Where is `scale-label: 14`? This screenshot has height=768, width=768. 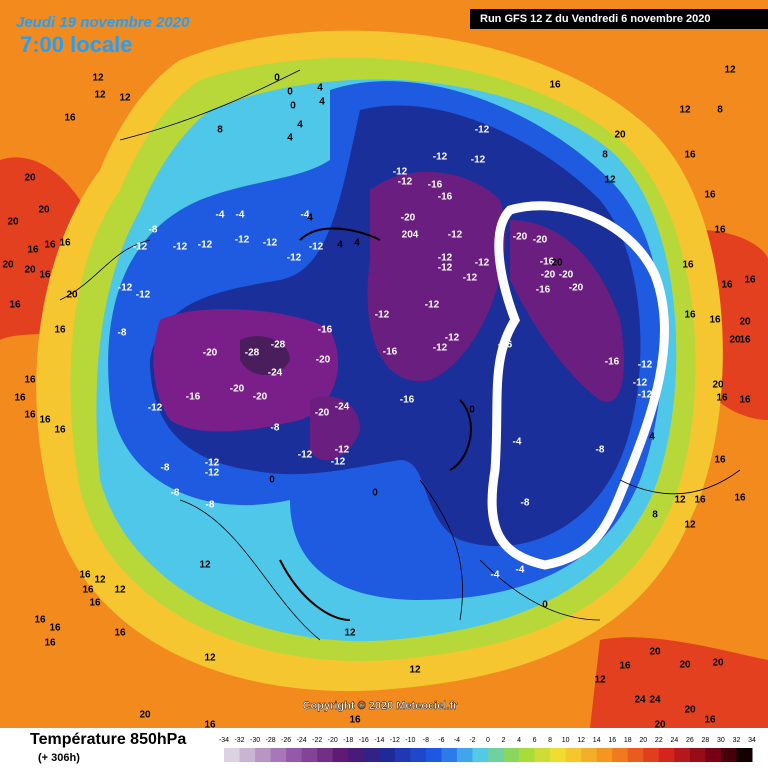
scale-label: 14 is located at coordinates (597, 740).